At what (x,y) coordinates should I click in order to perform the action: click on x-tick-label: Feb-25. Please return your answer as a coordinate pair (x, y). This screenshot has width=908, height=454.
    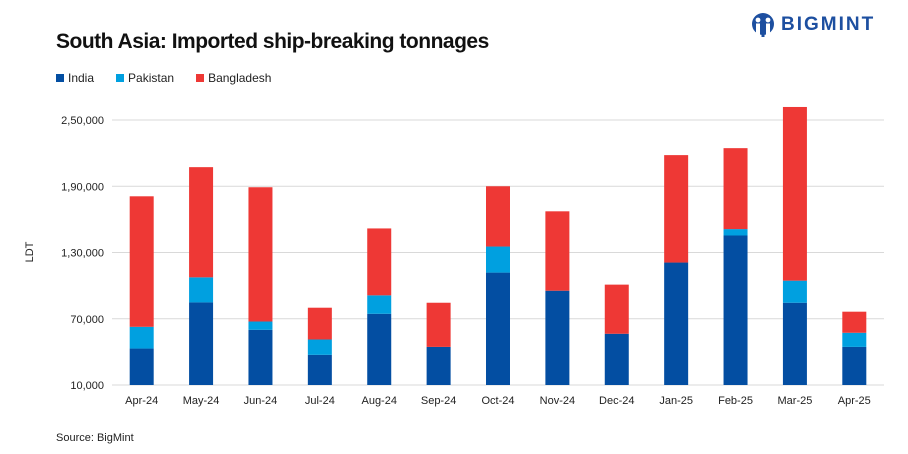
    Looking at the image, I should click on (735, 401).